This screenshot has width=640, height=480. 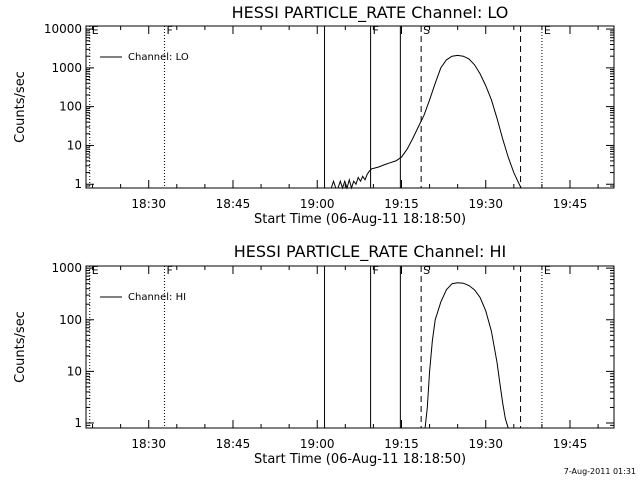 I want to click on chart-title: HESSI PARTICLE_RATE Channel: LO, so click(x=370, y=13).